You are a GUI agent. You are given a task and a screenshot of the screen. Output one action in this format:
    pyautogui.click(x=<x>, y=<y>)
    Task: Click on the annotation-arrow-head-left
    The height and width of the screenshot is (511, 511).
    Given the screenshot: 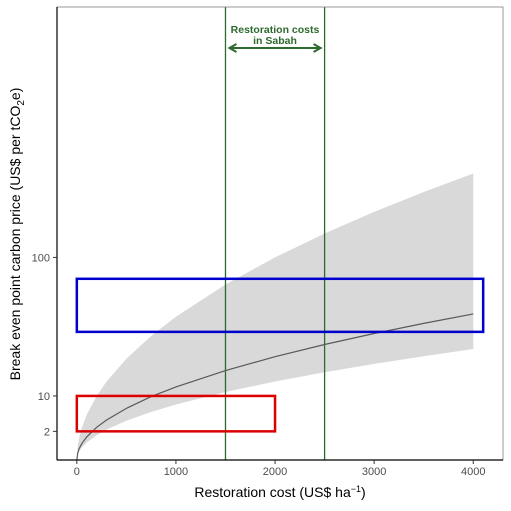 What is the action you would take?
    pyautogui.click(x=232, y=48)
    